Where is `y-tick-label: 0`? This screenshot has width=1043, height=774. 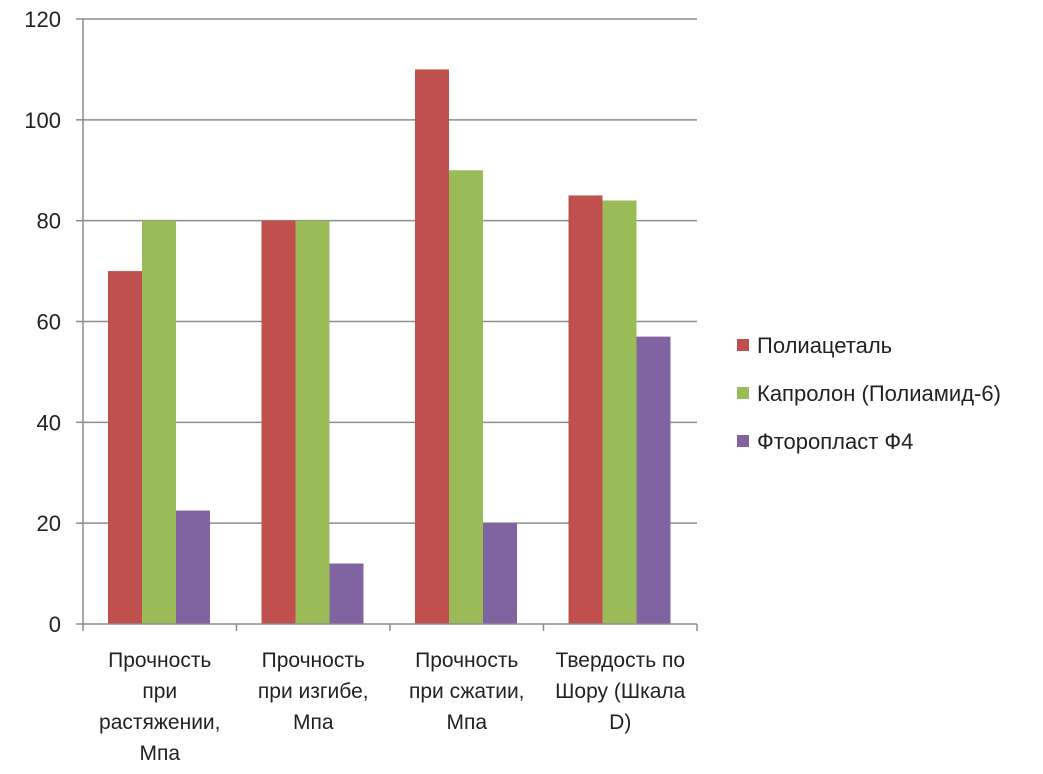 y-tick-label: 0 is located at coordinates (55, 624).